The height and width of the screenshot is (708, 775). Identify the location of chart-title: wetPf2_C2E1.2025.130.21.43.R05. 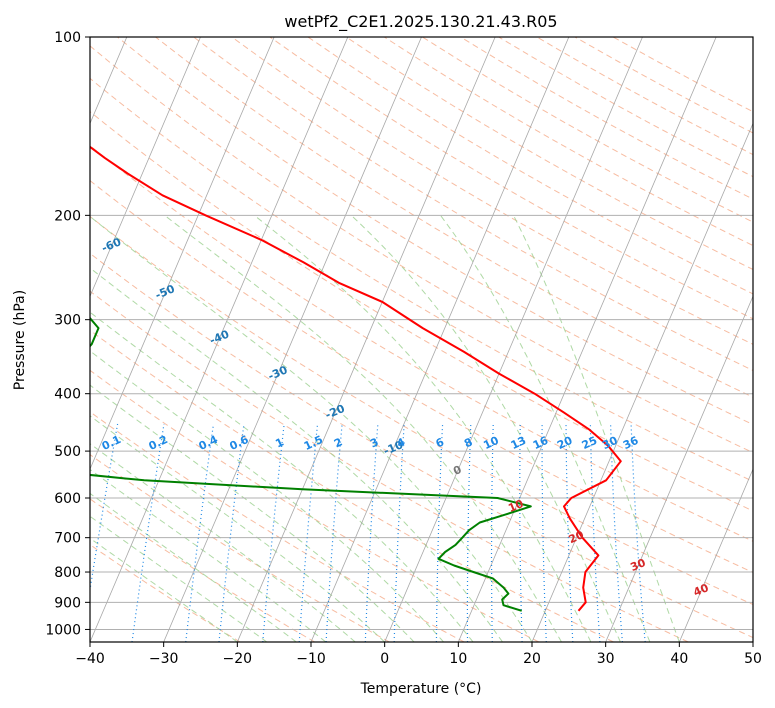
(420, 22).